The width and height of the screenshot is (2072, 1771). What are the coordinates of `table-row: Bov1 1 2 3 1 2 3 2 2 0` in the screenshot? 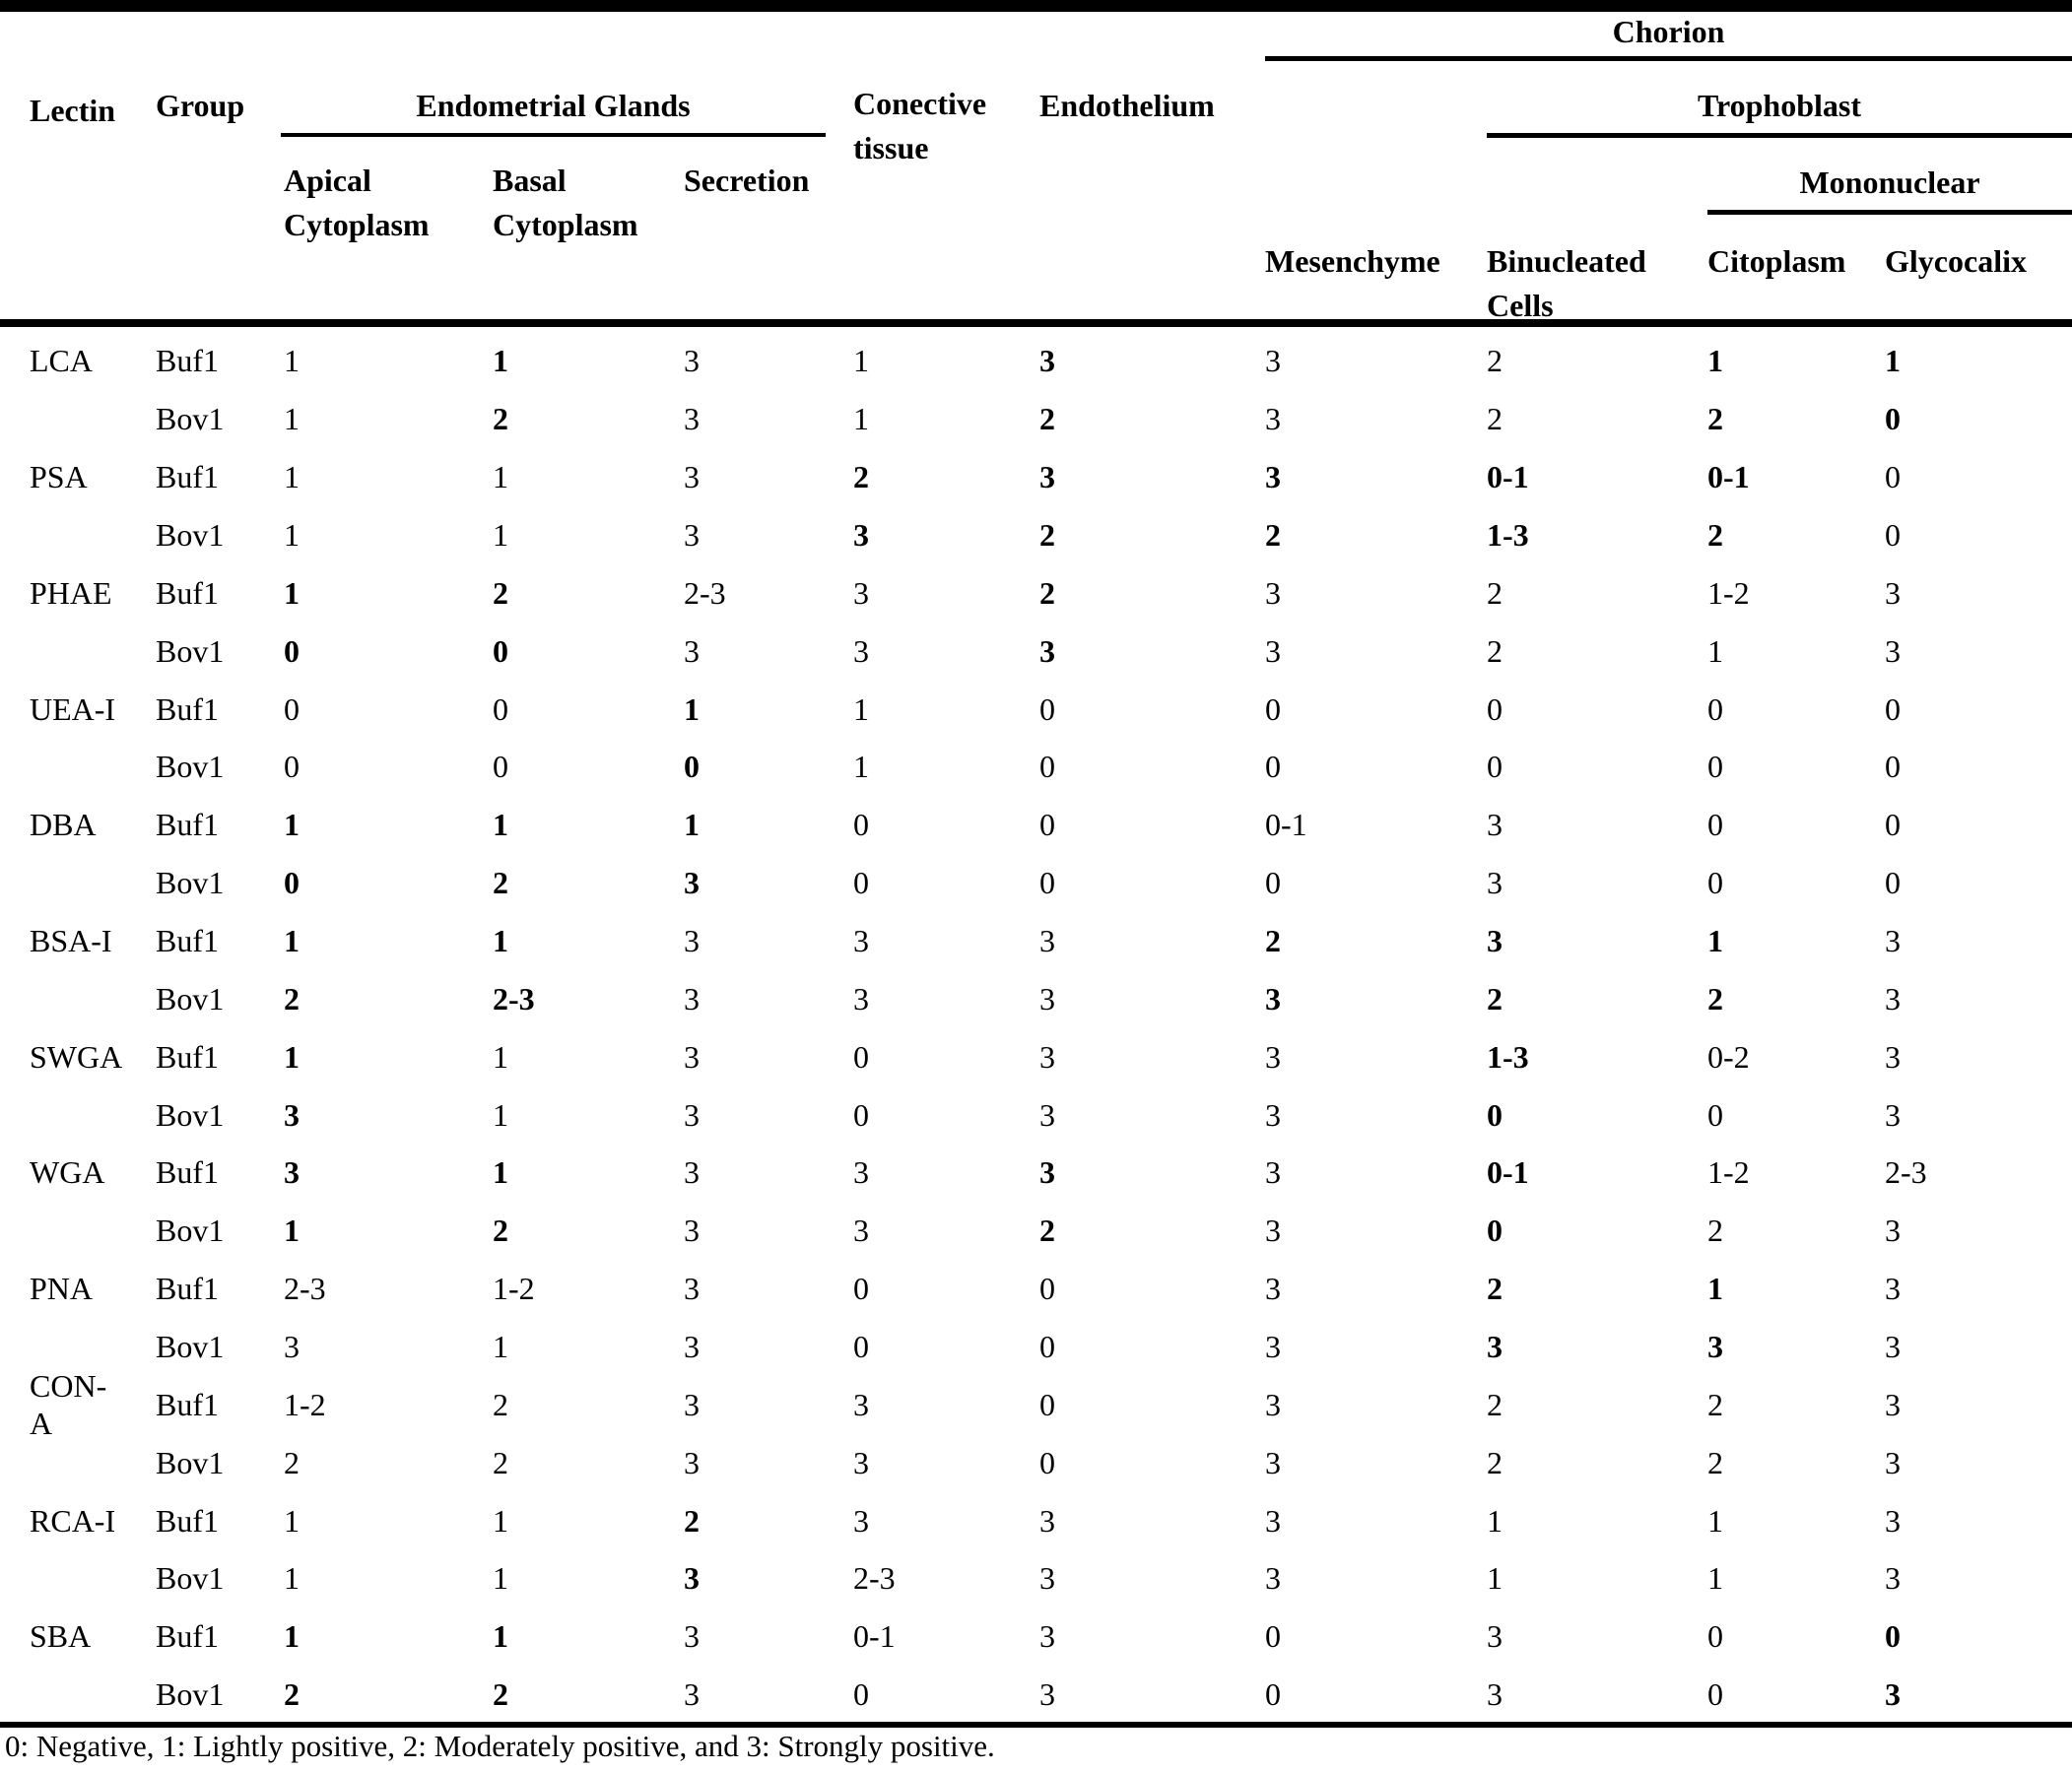 It's located at (1036, 419).